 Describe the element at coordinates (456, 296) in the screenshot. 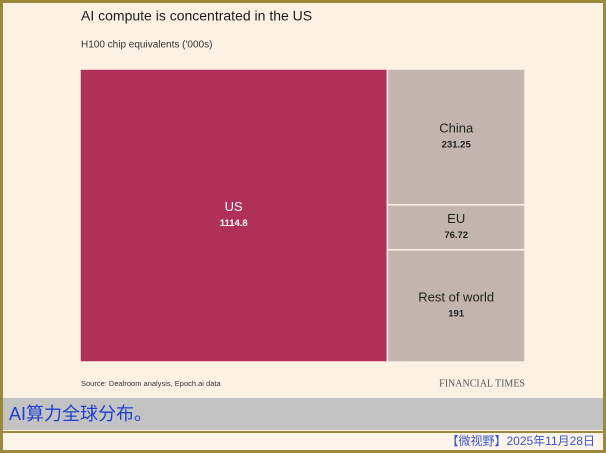

I see `tile-label: Rest of world` at that location.